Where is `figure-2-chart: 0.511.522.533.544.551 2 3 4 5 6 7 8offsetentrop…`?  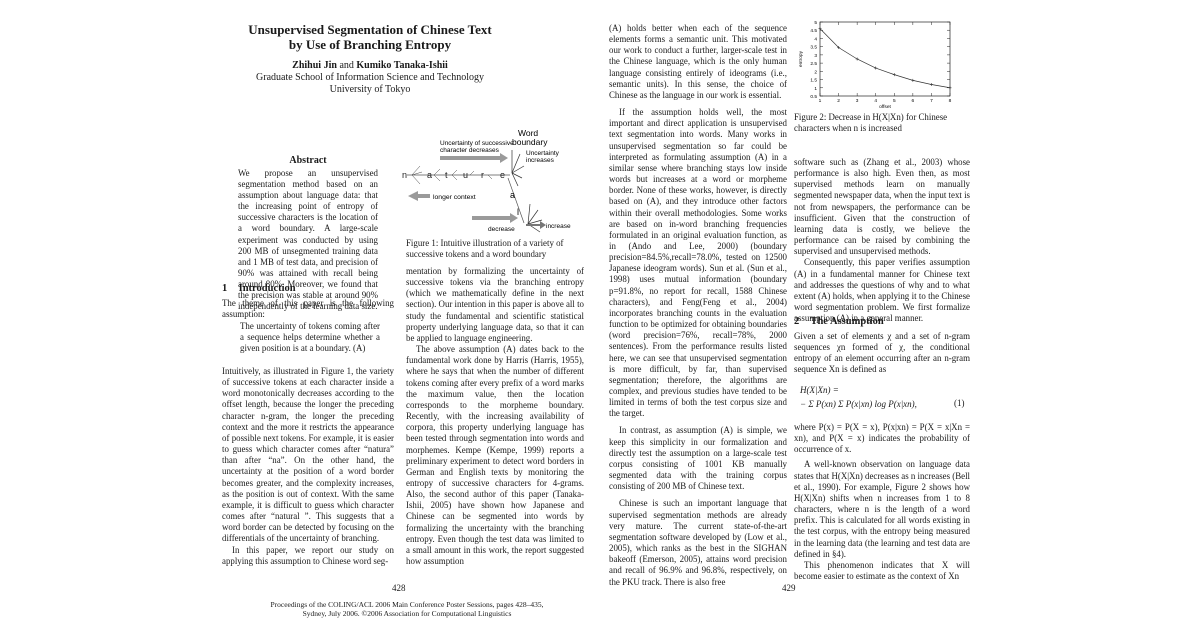 figure-2-chart: 0.511.522.533.544.551 2 3 4 5 6 7 8offsetentrop… is located at coordinates (875, 65).